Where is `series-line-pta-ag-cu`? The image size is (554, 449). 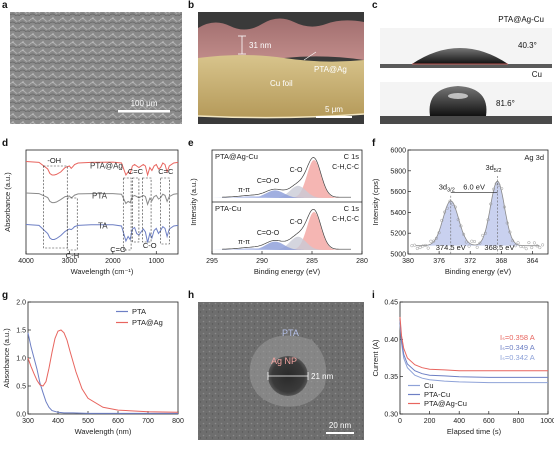 series-line-pta-ag-cu is located at coordinates (473, 344).